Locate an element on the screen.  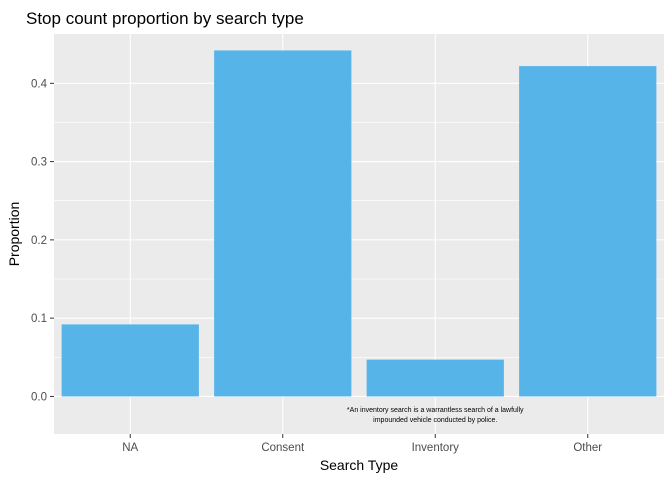
y-tick-label: 0.2 is located at coordinates (39, 241).